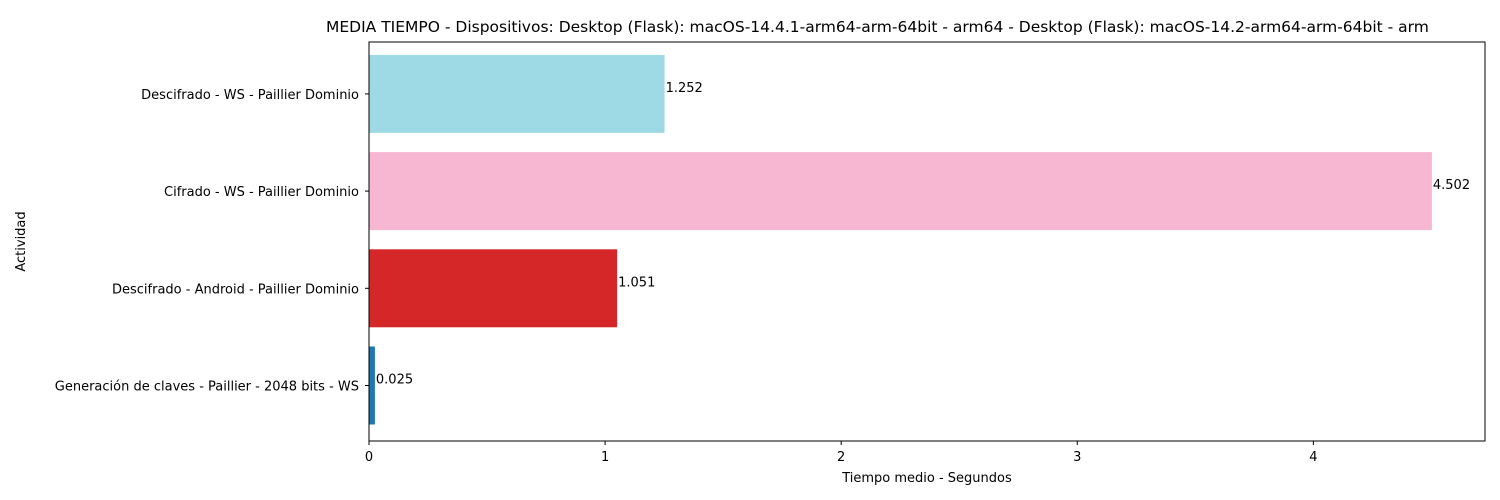 The width and height of the screenshot is (1500, 500). I want to click on bar-value-label: 1.252, so click(684, 88).